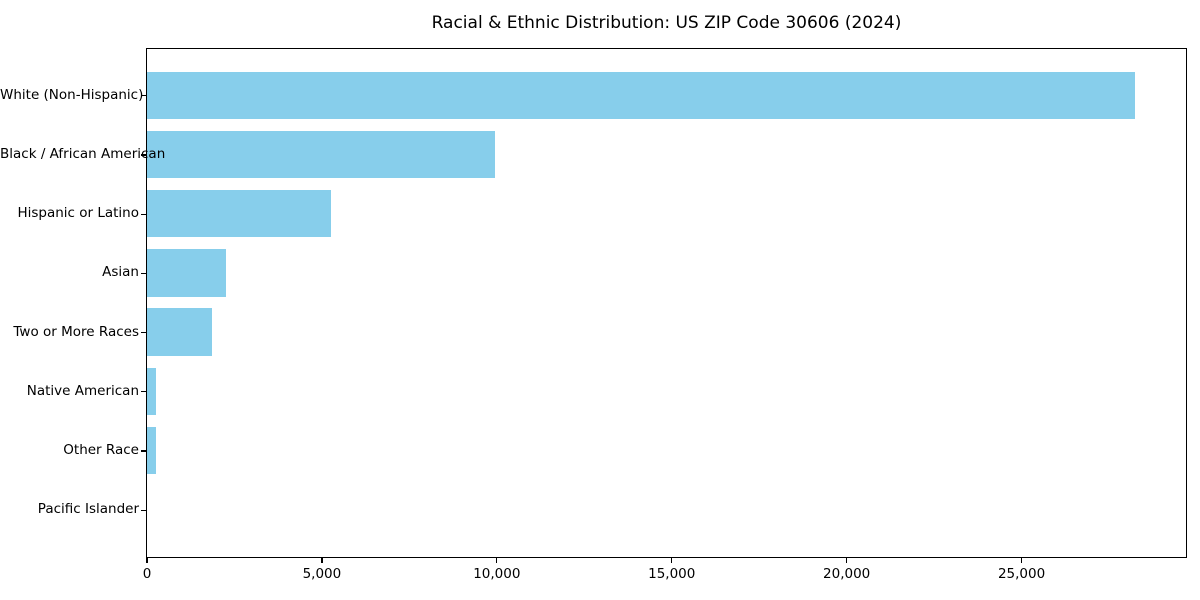 The width and height of the screenshot is (1200, 600). What do you see at coordinates (88, 509) in the screenshot?
I see `y-tick-label: Pacific Islander` at bounding box center [88, 509].